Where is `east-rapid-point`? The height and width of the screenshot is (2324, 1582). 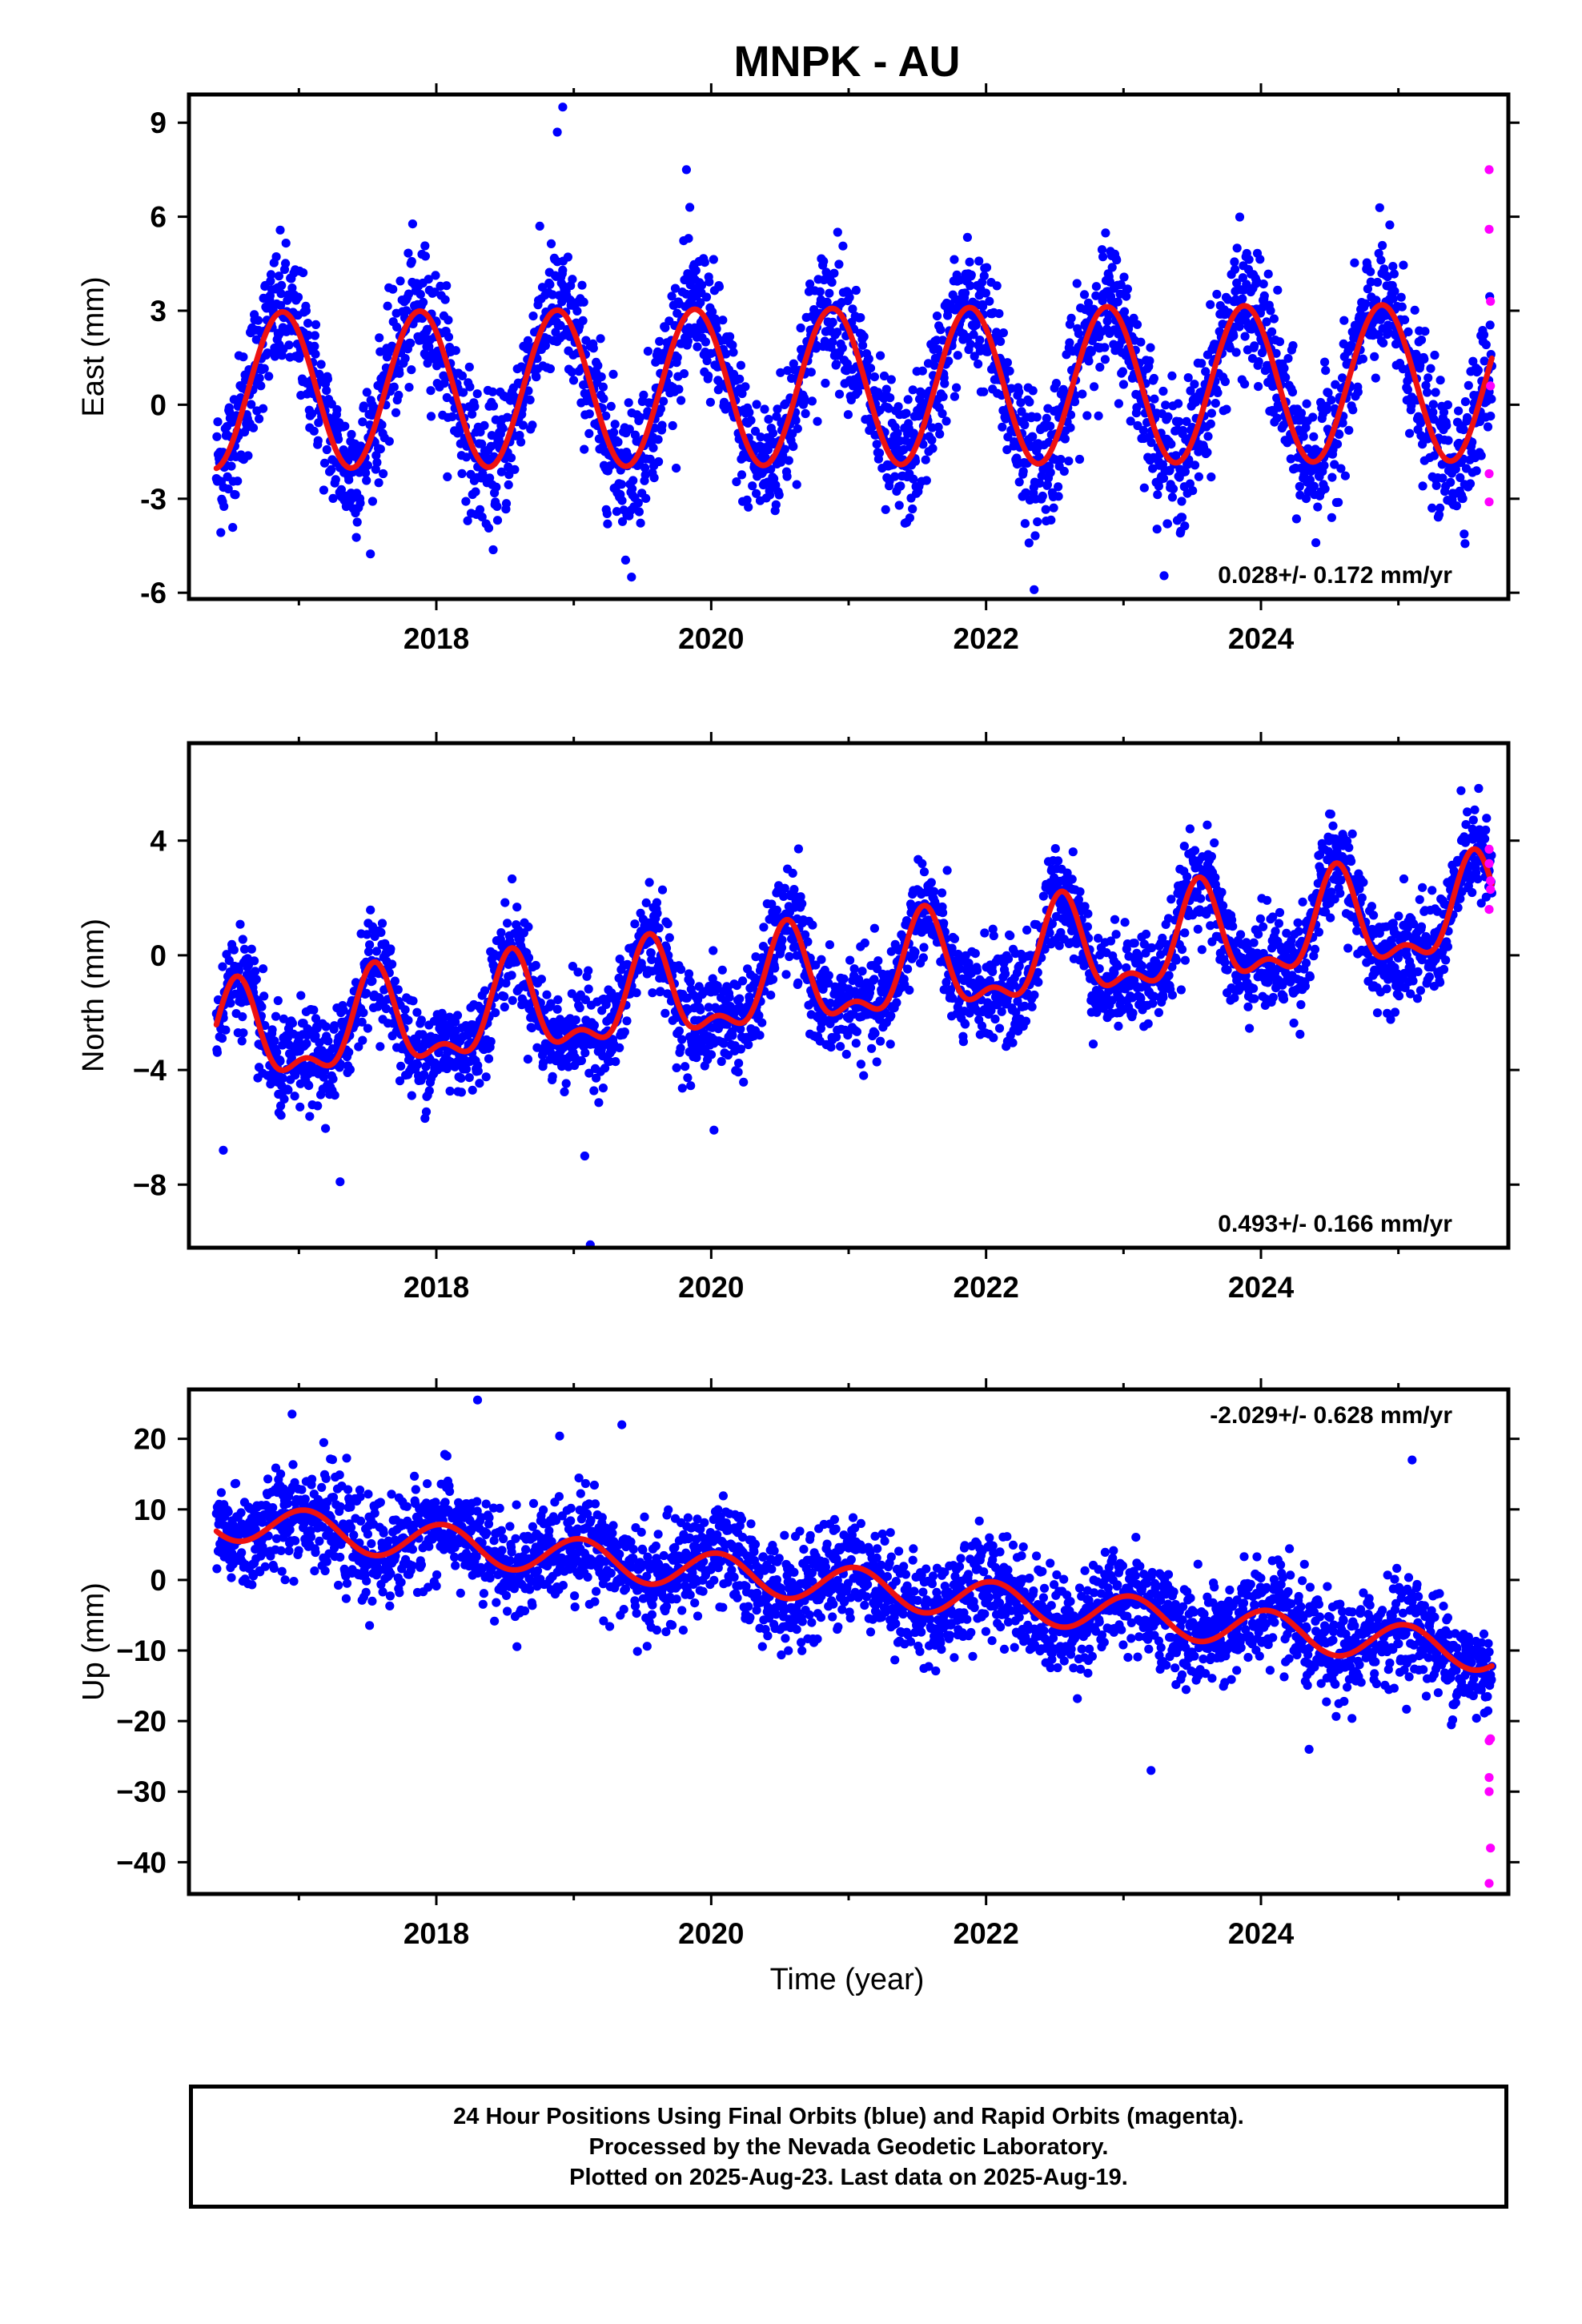
east-rapid-point is located at coordinates (1491, 386).